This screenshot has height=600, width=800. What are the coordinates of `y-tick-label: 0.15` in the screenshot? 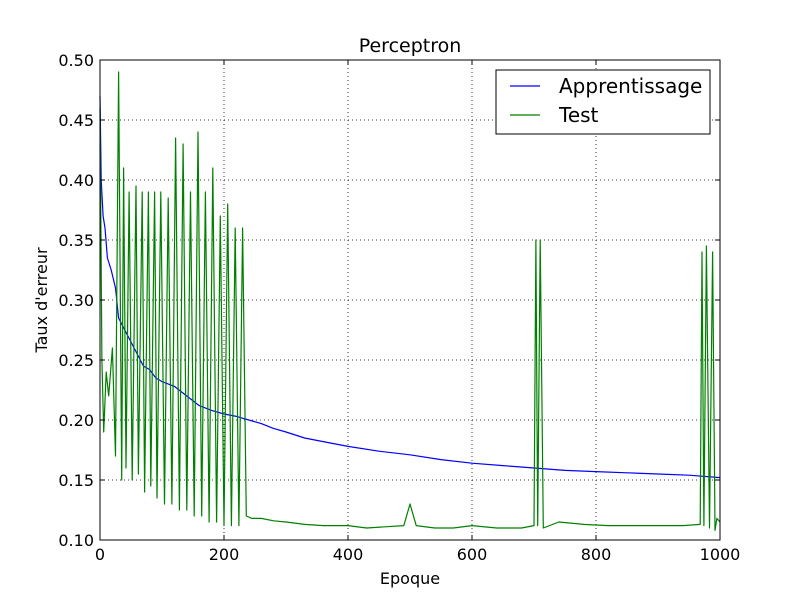 It's located at (76, 480).